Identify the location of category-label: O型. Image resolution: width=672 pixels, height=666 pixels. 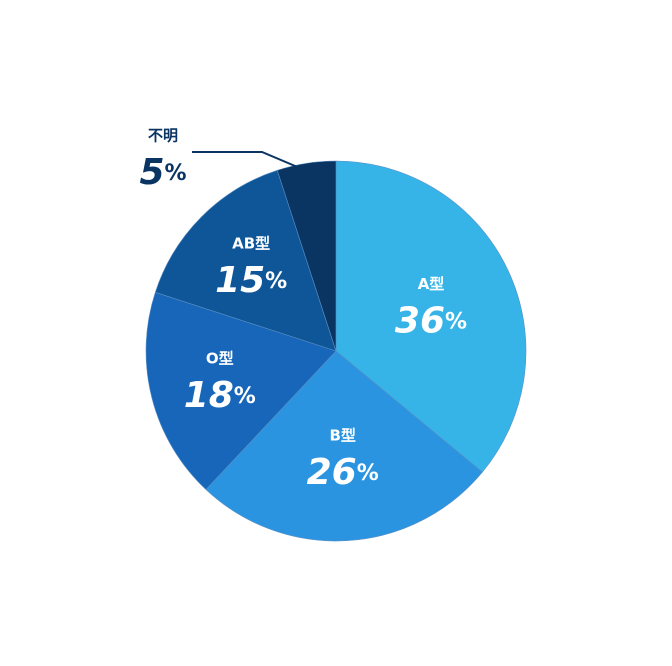
(220, 358).